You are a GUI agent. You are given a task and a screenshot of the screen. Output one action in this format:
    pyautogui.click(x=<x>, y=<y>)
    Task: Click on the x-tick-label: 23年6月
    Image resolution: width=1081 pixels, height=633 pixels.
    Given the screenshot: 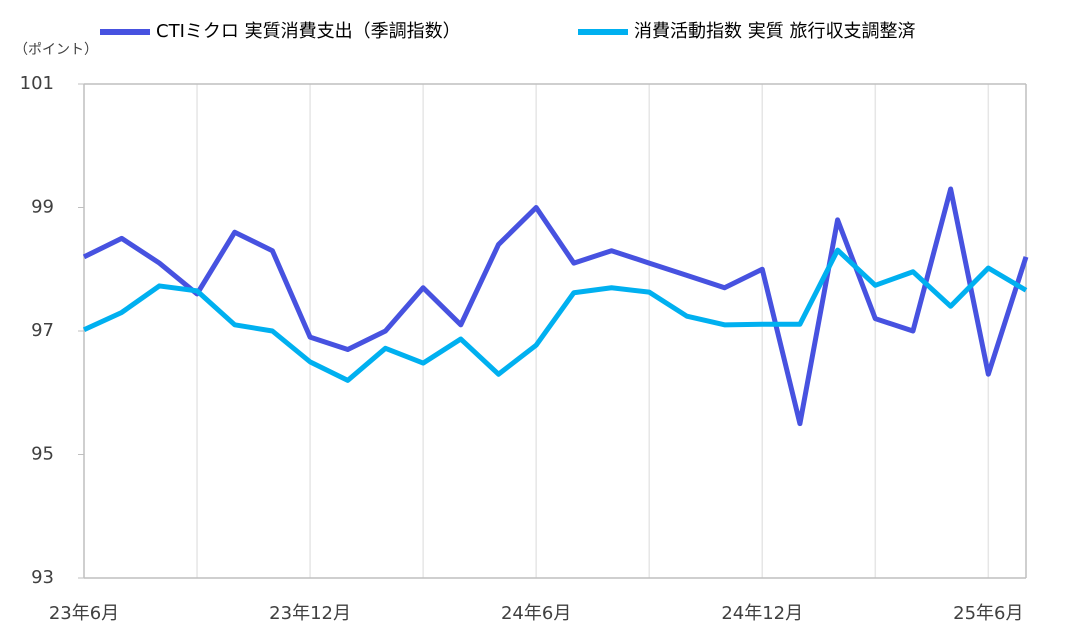 What is the action you would take?
    pyautogui.click(x=84, y=613)
    